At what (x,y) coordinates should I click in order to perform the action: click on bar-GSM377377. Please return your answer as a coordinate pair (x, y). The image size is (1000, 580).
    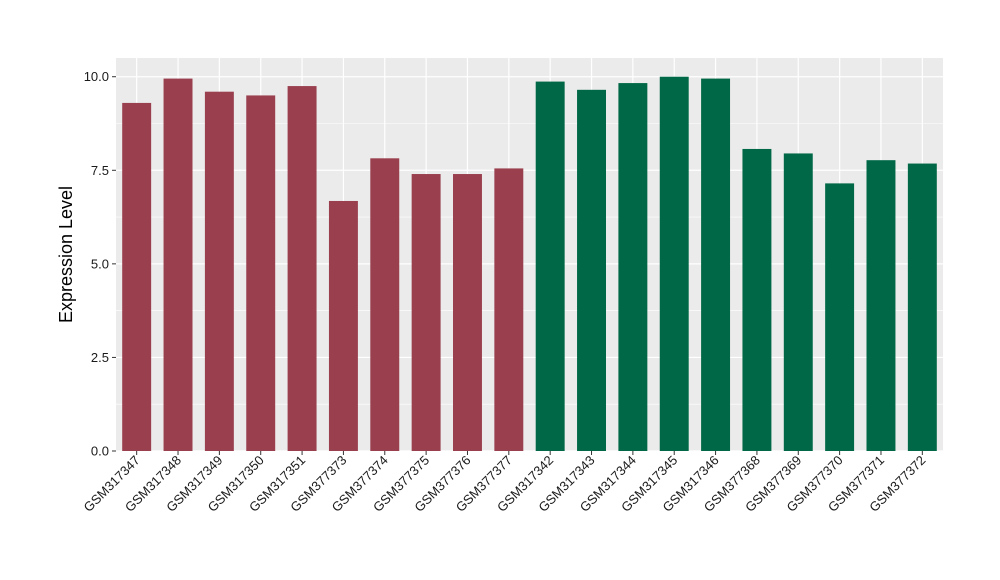
    Looking at the image, I should click on (509, 309).